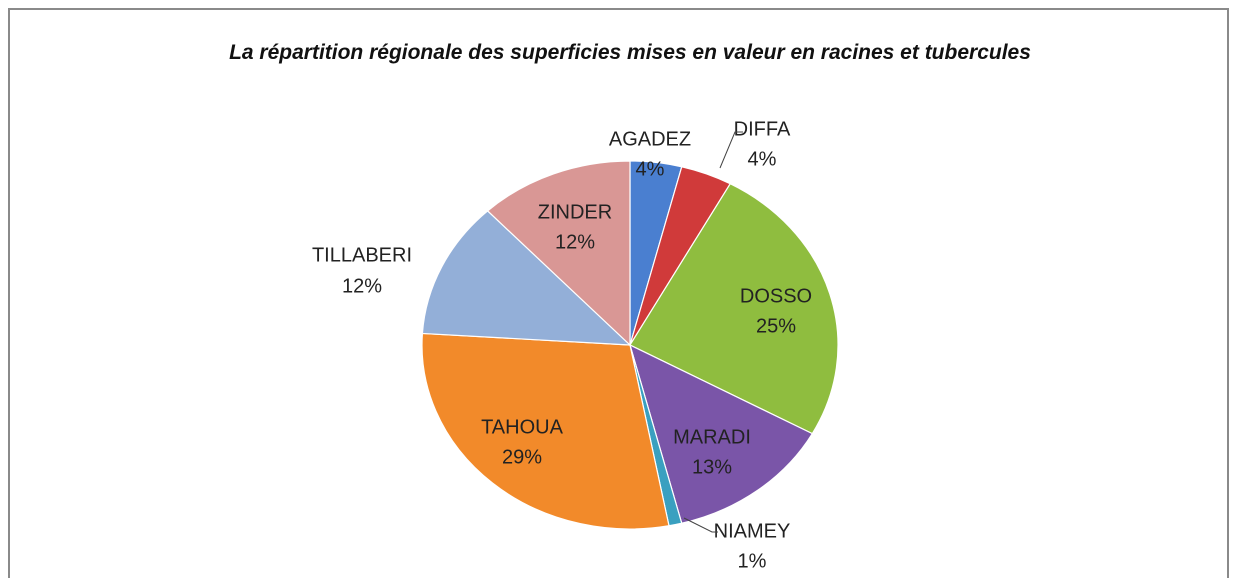  What do you see at coordinates (575, 212) in the screenshot?
I see `slice-category-label: ZINDER` at bounding box center [575, 212].